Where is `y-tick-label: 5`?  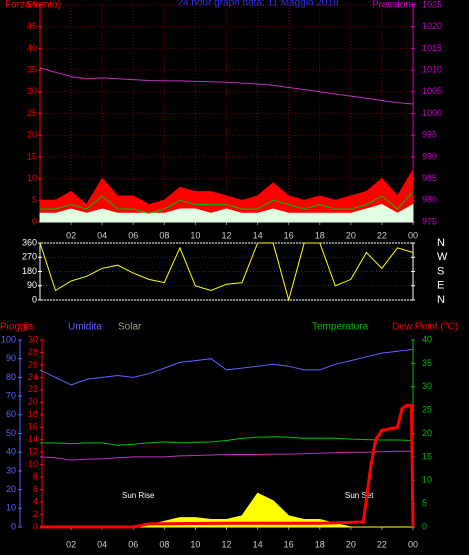
y-tick-label: 5 is located at coordinates (34, 200).